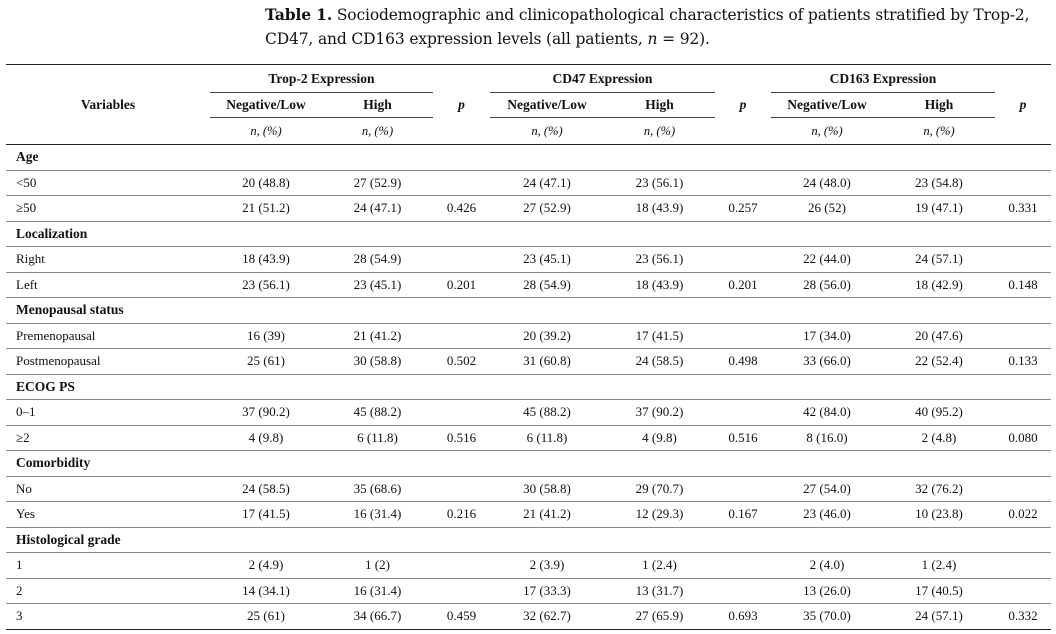 The height and width of the screenshot is (634, 1056). What do you see at coordinates (743, 361) in the screenshot?
I see `p-value-cell: 0.498` at bounding box center [743, 361].